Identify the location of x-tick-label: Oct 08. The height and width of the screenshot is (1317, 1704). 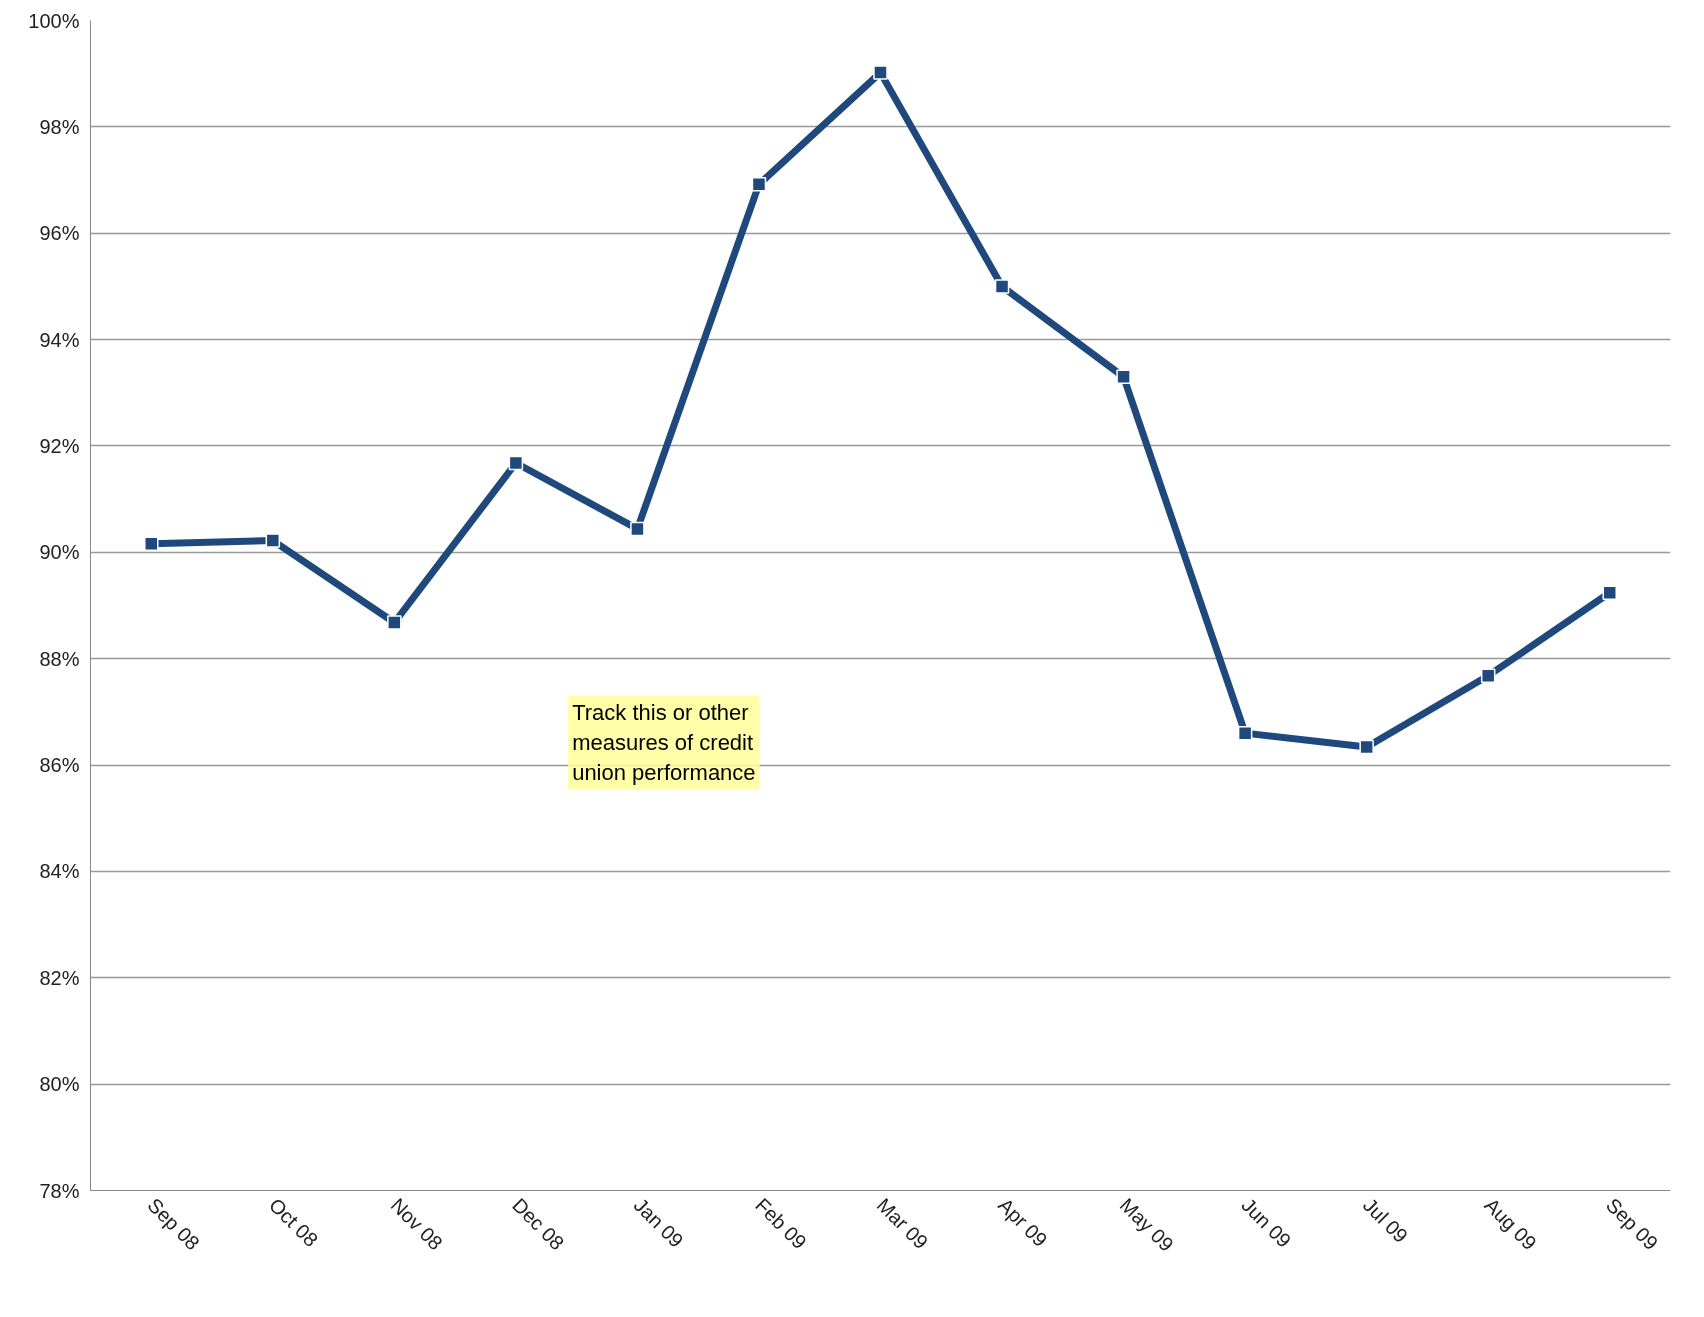
(294, 1222).